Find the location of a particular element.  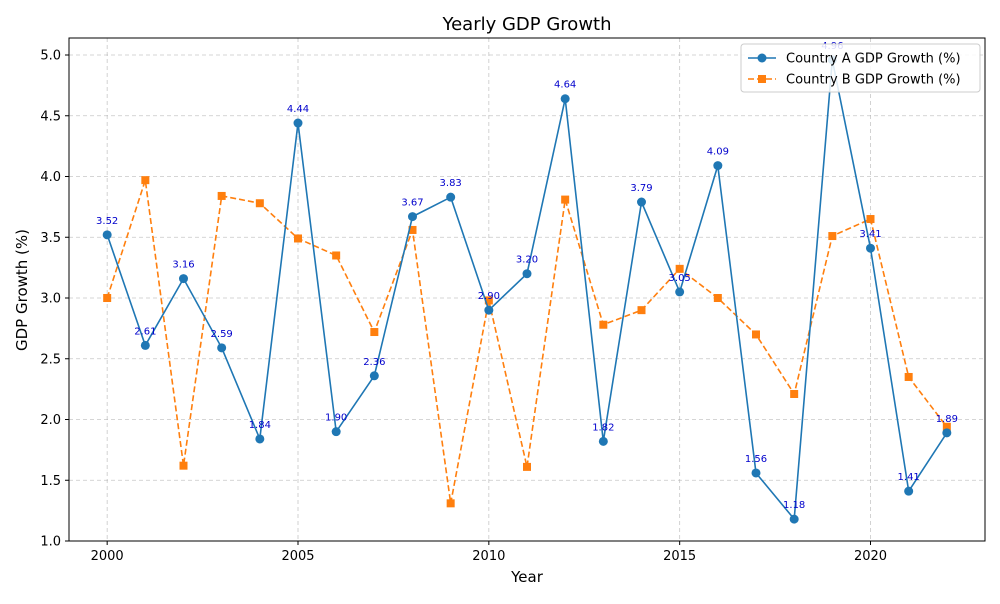

y-tick-label: 4.5 is located at coordinates (50, 116).